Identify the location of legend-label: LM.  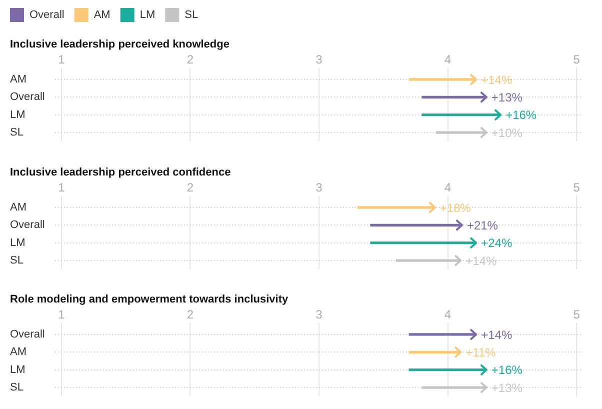
(148, 15).